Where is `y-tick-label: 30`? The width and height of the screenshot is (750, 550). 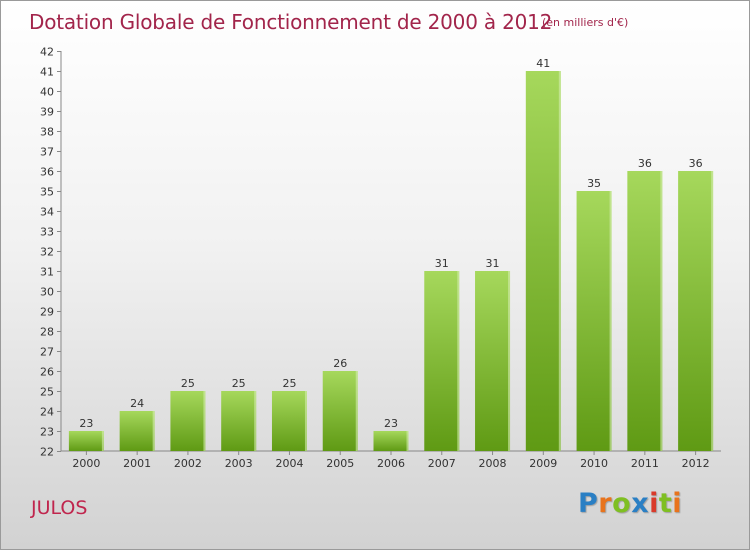 y-tick-label: 30 is located at coordinates (47, 292).